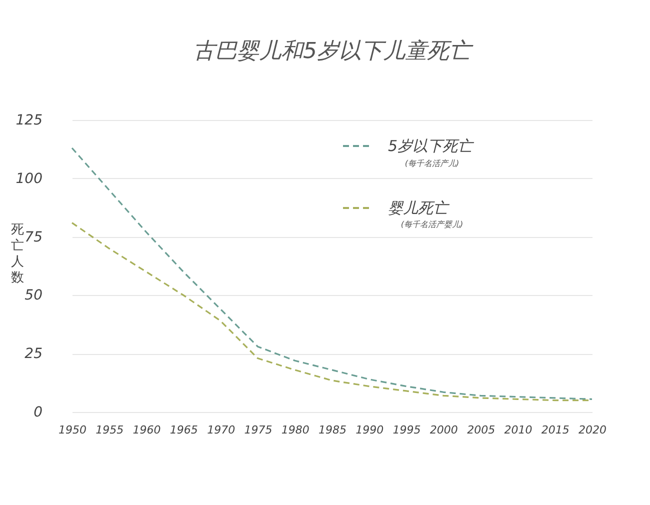 The height and width of the screenshot is (505, 650). Describe the element at coordinates (370, 430) in the screenshot. I see `x-tick-label: 1990` at that location.